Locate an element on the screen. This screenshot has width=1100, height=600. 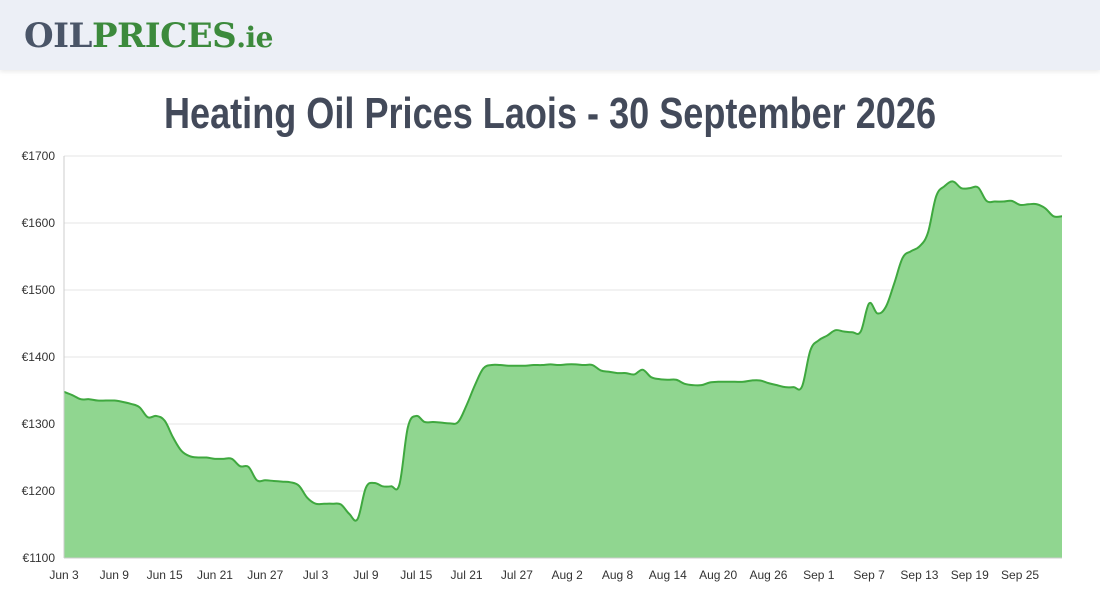
x-tick-label: Aug 26 is located at coordinates (768, 575).